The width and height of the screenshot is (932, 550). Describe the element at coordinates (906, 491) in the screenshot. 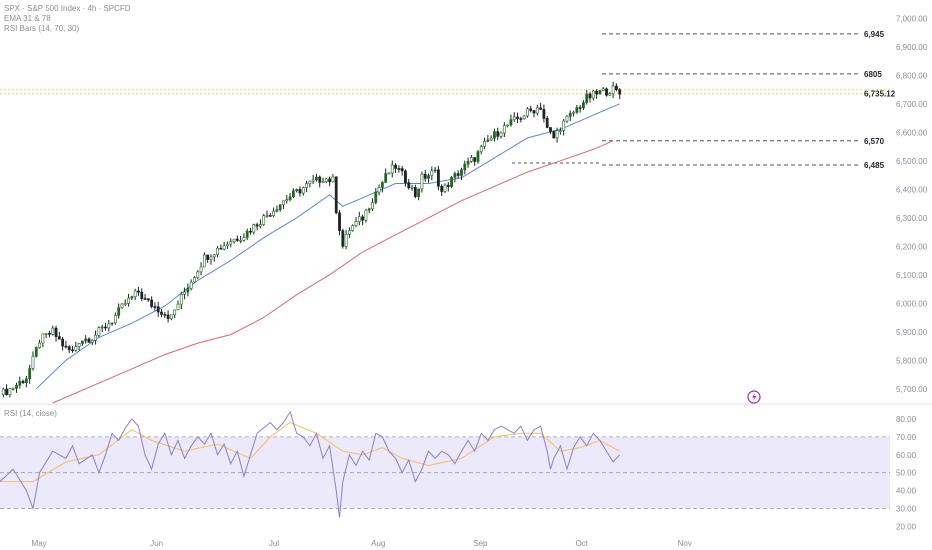

I see `rsi-axis-tick: 40.00` at that location.